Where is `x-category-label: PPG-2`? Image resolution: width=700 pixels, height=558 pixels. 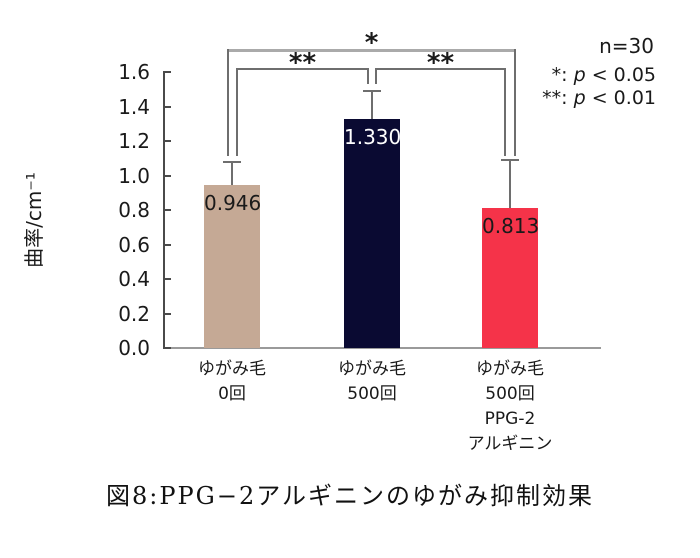 x-category-label: PPG-2 is located at coordinates (510, 419).